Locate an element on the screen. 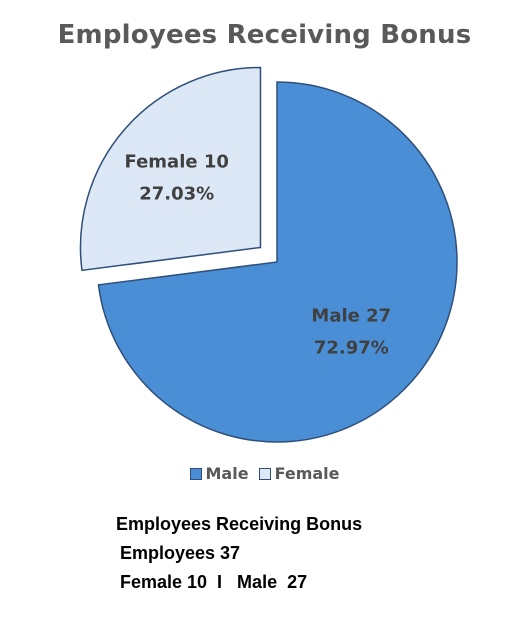 This screenshot has height=623, width=529. legend-label-female: Female is located at coordinates (307, 473).